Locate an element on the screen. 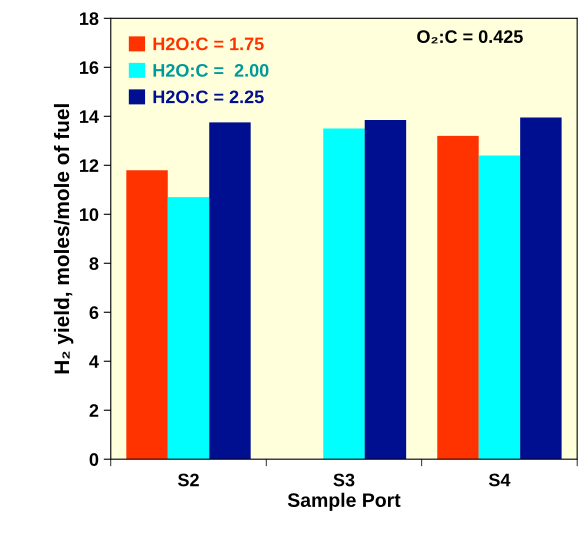 The width and height of the screenshot is (583, 539). y-tick-label: 2 is located at coordinates (94, 410).